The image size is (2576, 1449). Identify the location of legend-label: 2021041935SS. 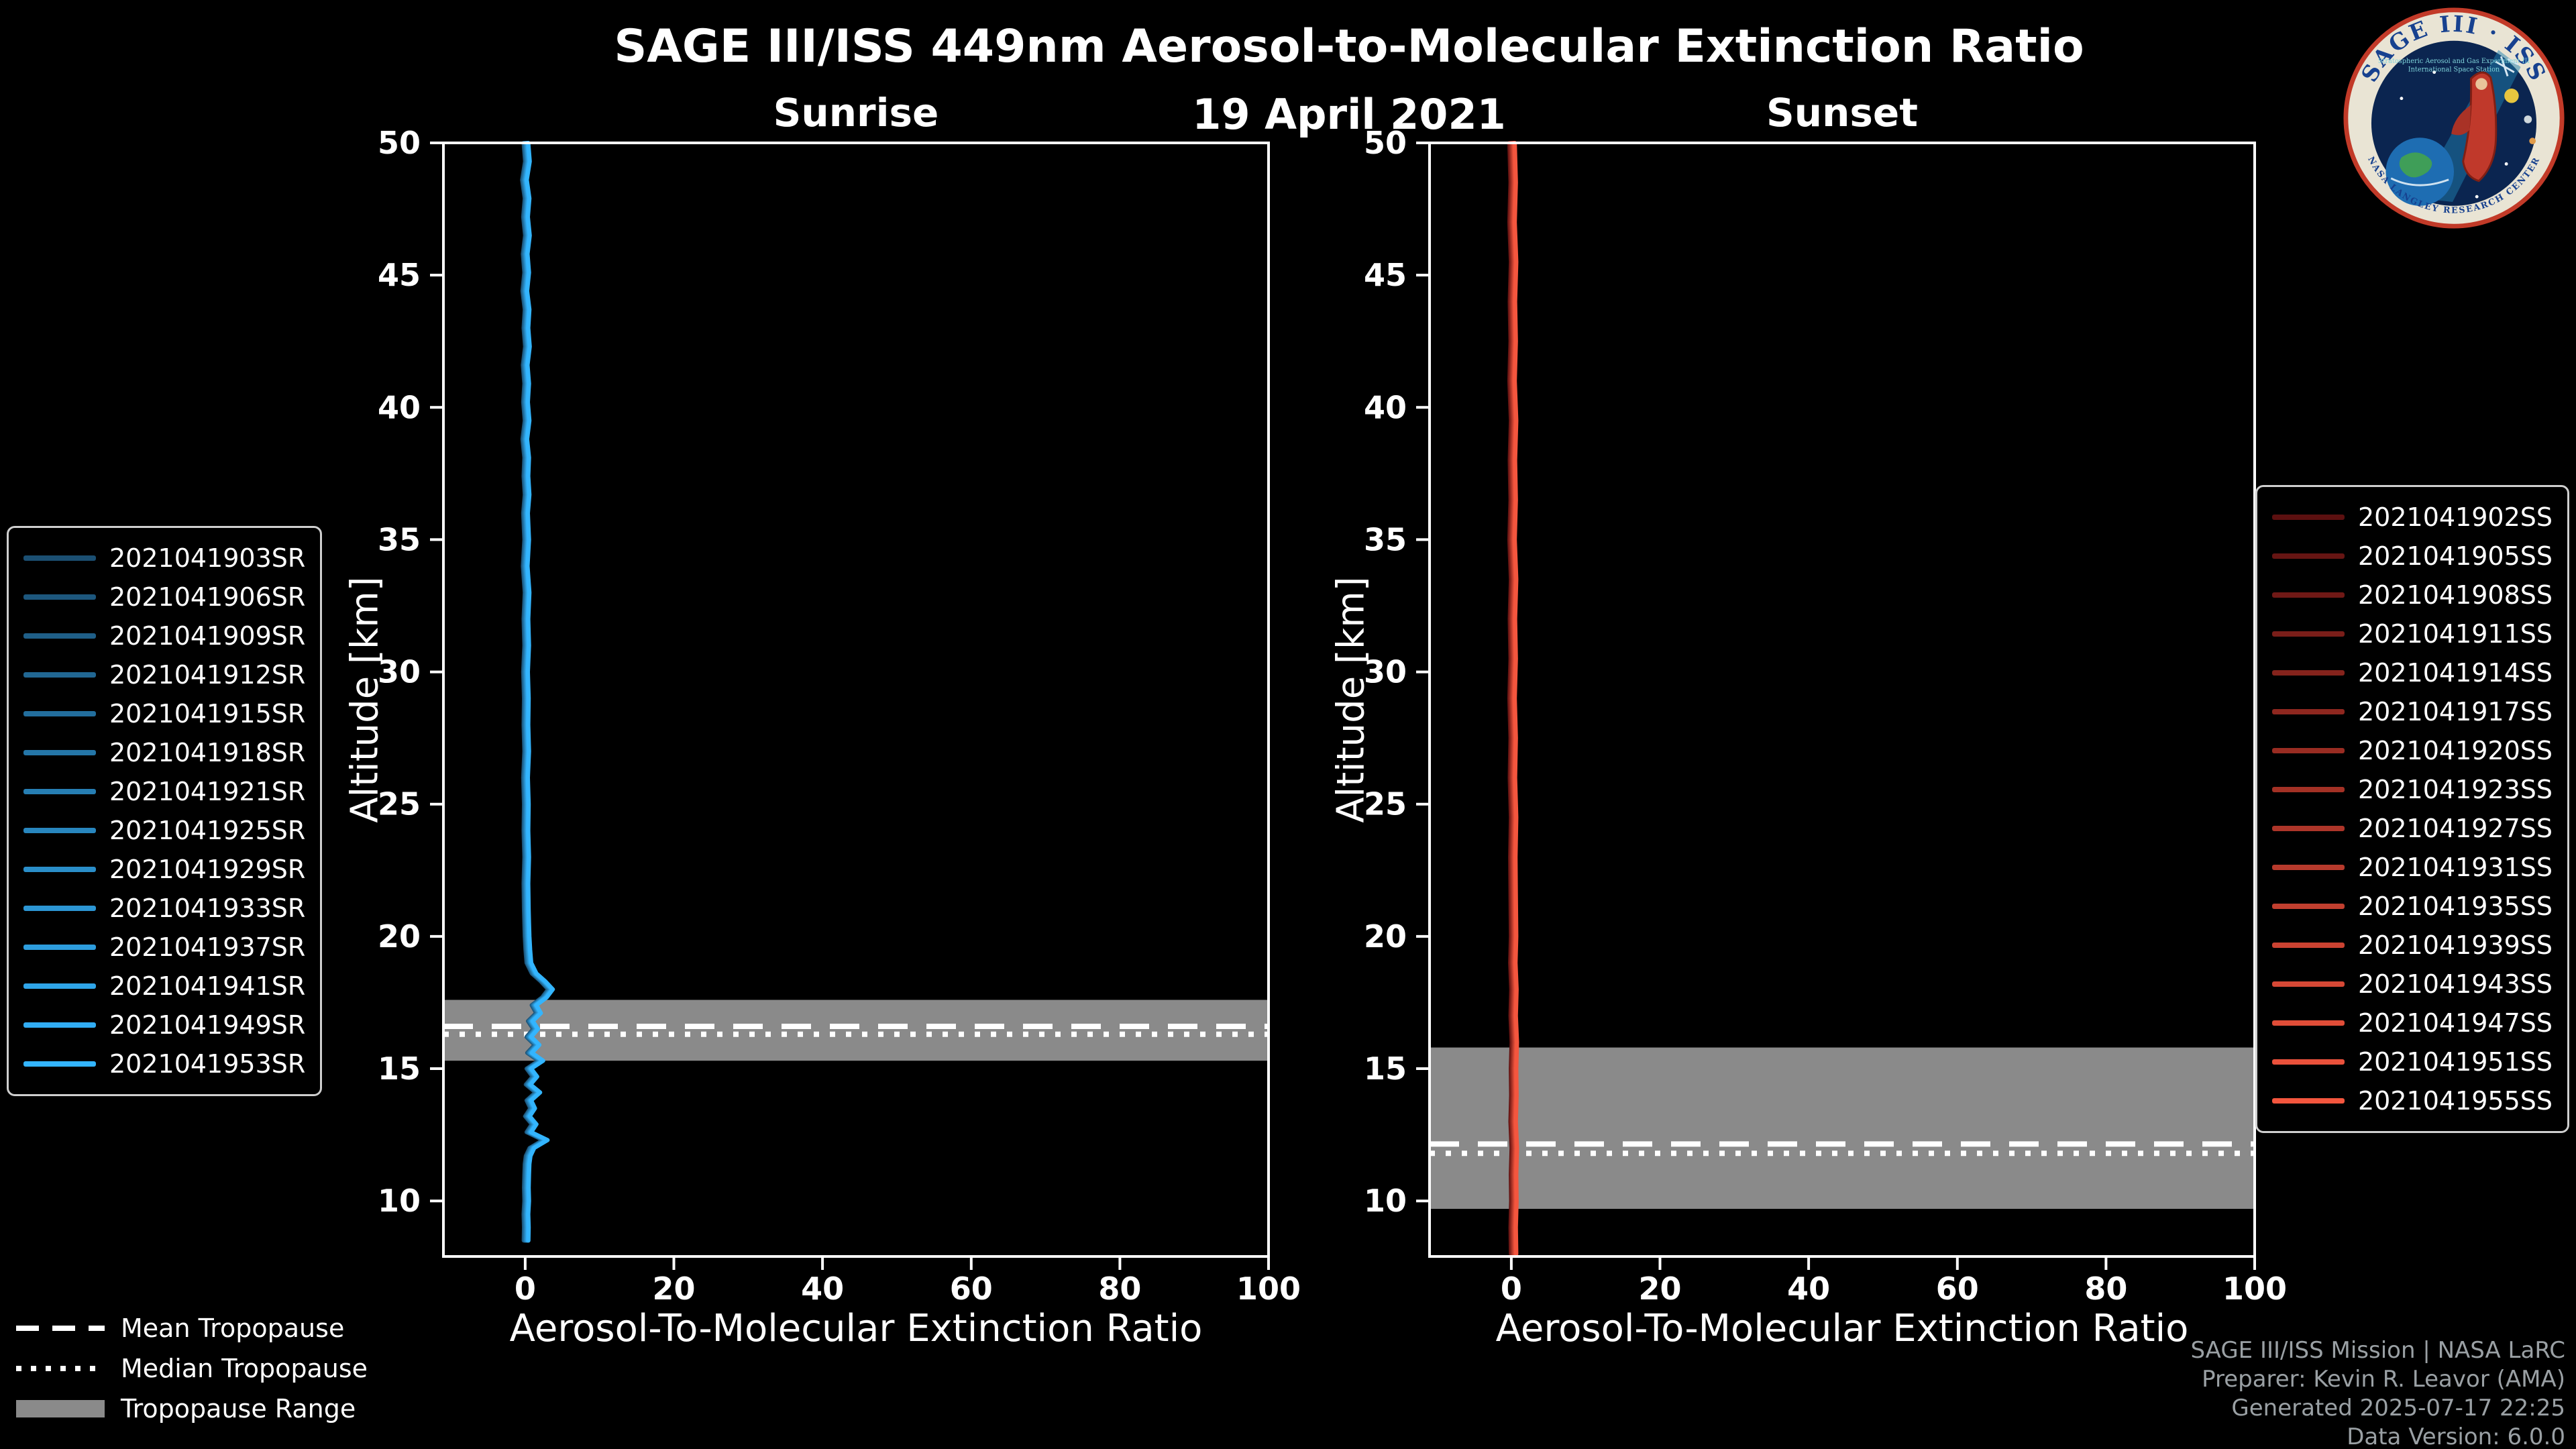
(2455, 906).